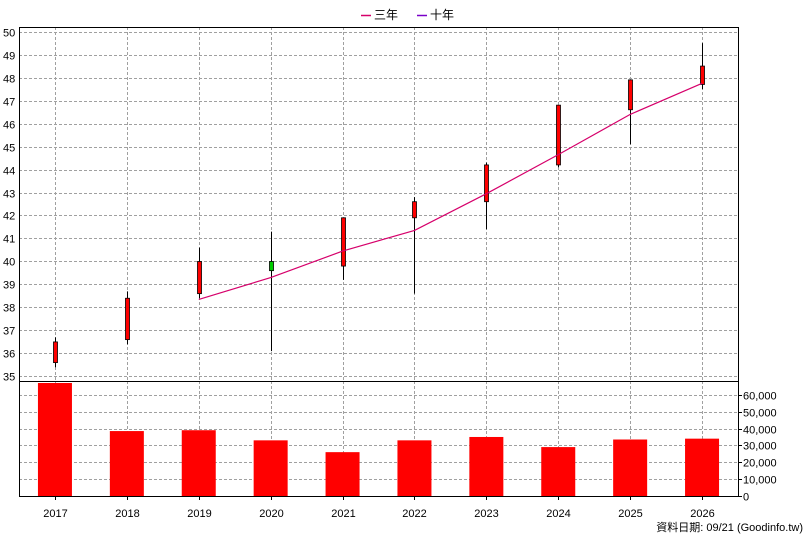 The image size is (808, 540). What do you see at coordinates (442, 15) in the screenshot?
I see `legend-label: 十年` at bounding box center [442, 15].